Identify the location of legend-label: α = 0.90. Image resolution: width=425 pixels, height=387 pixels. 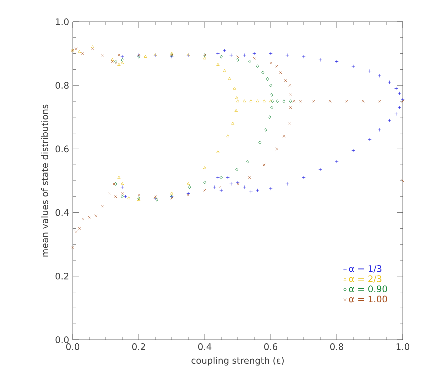
(368, 289).